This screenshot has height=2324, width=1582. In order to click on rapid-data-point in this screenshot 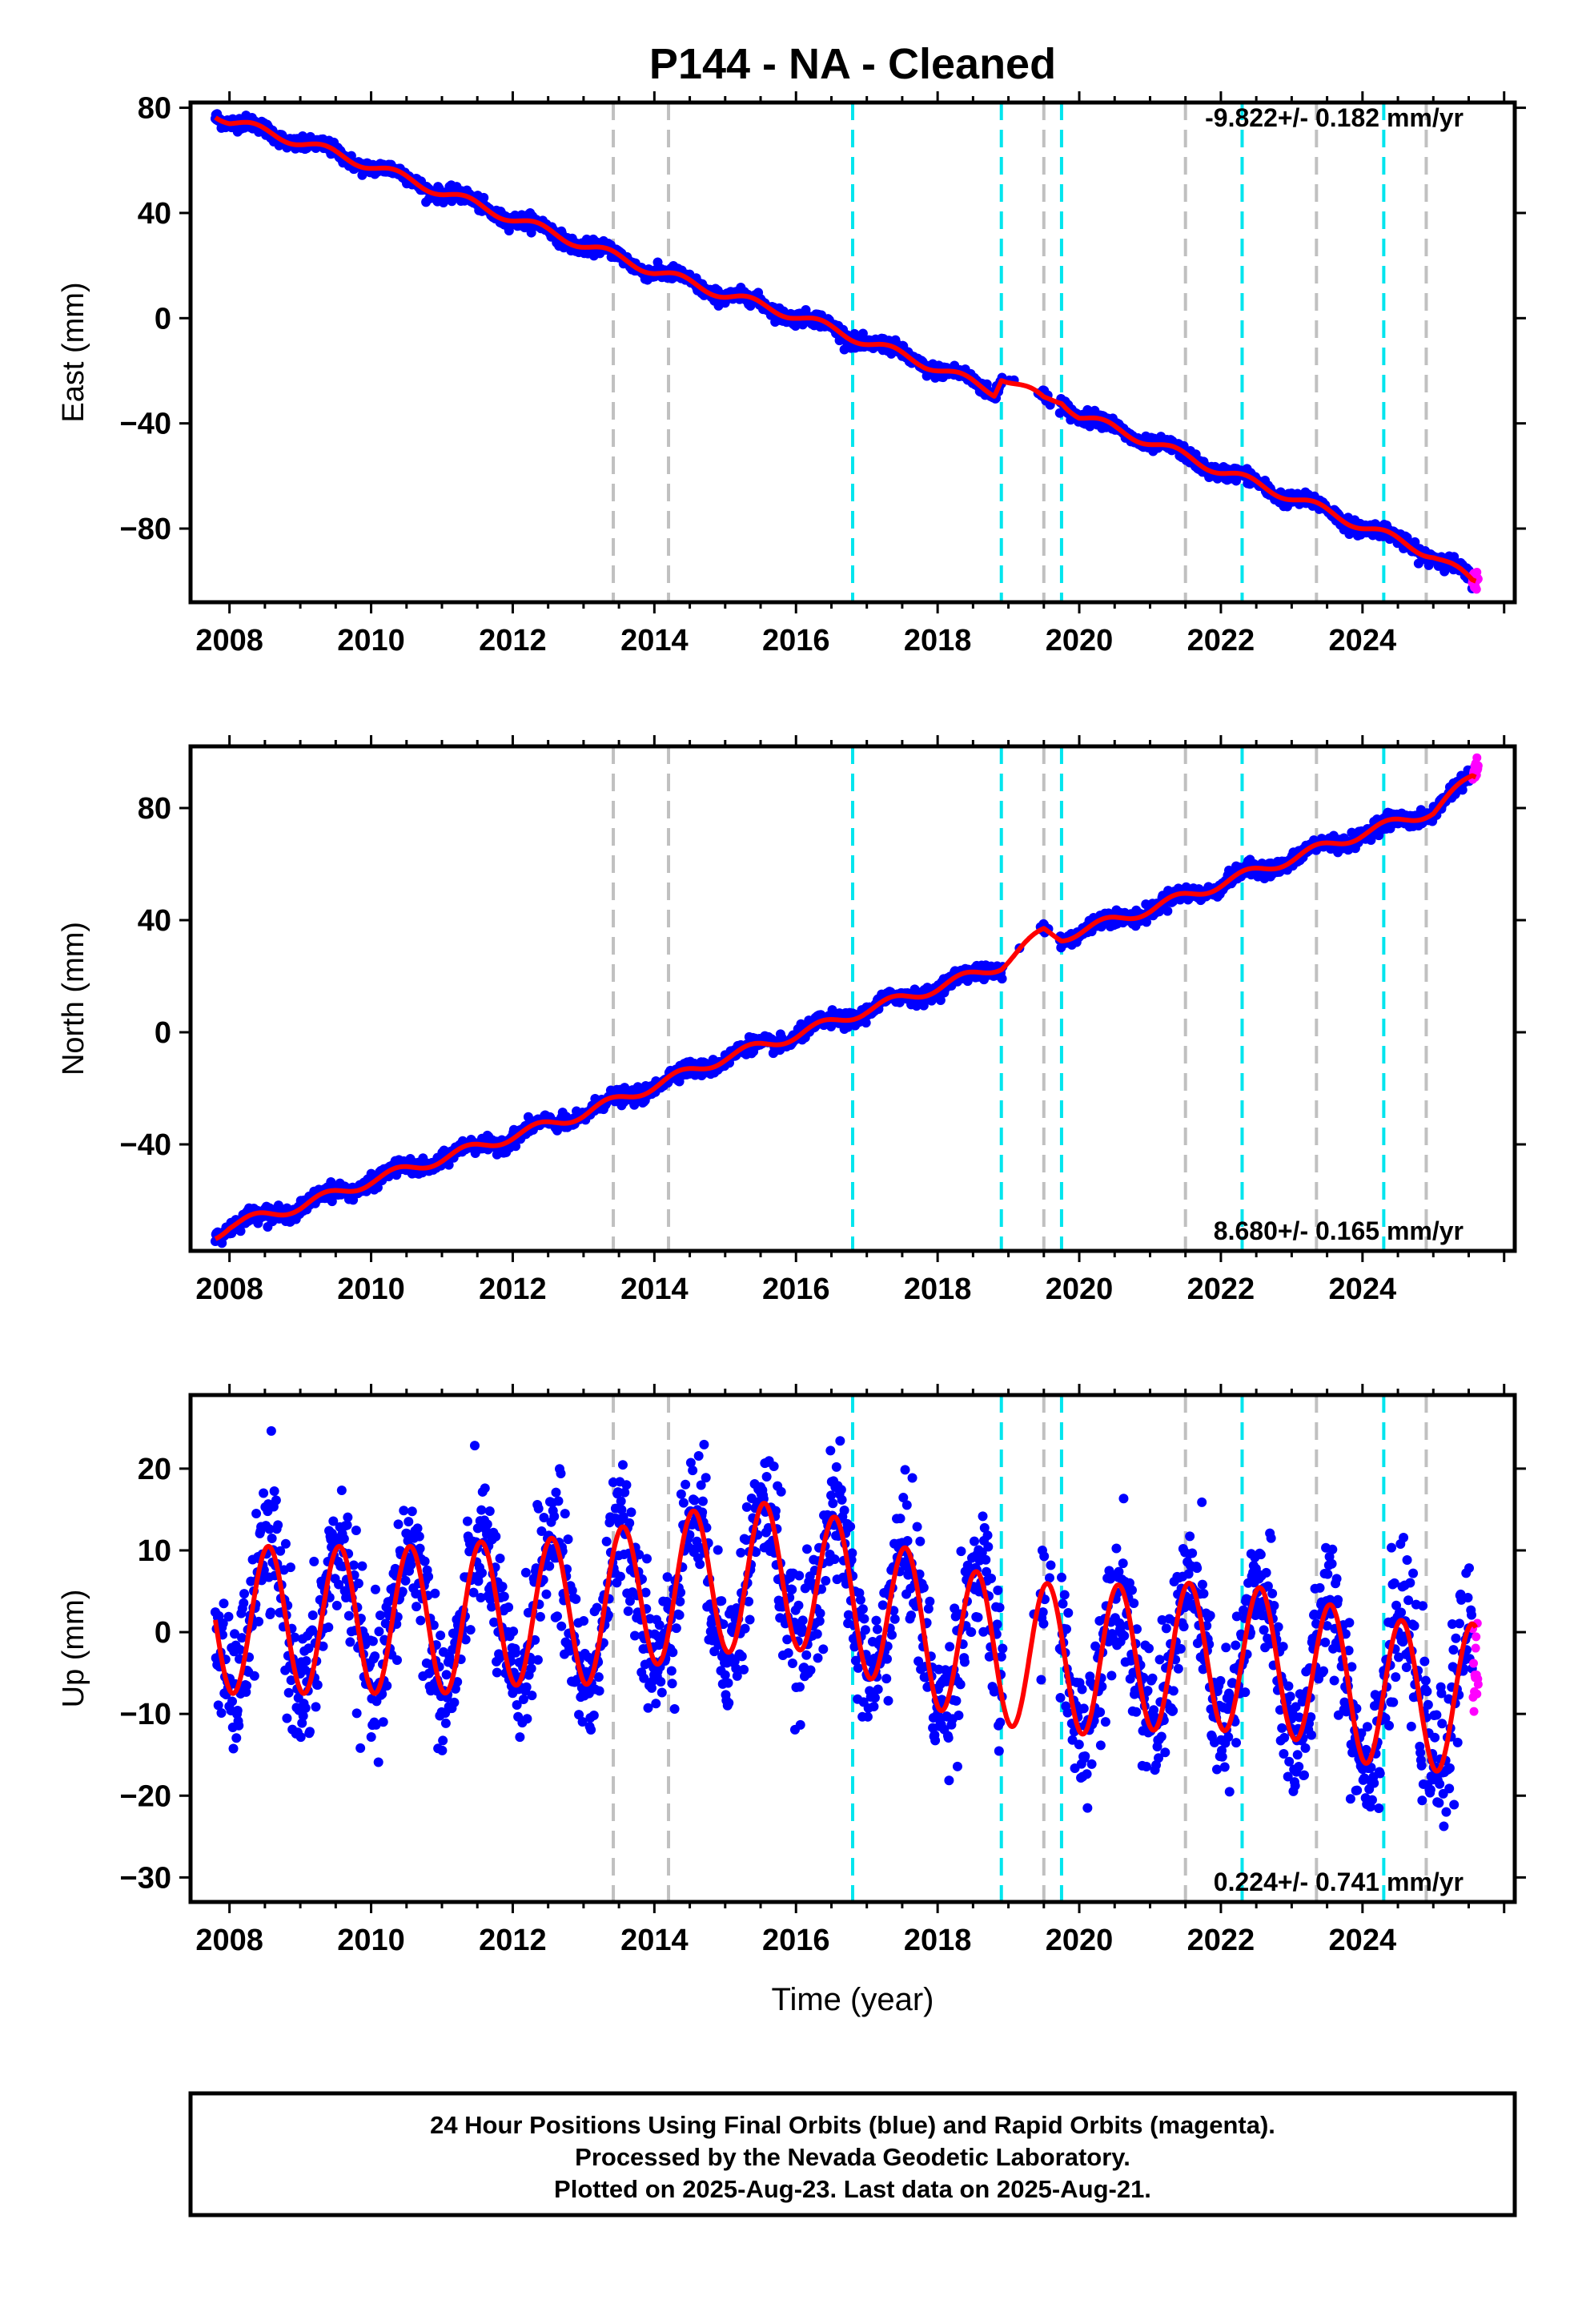, I will do `click(1477, 757)`.